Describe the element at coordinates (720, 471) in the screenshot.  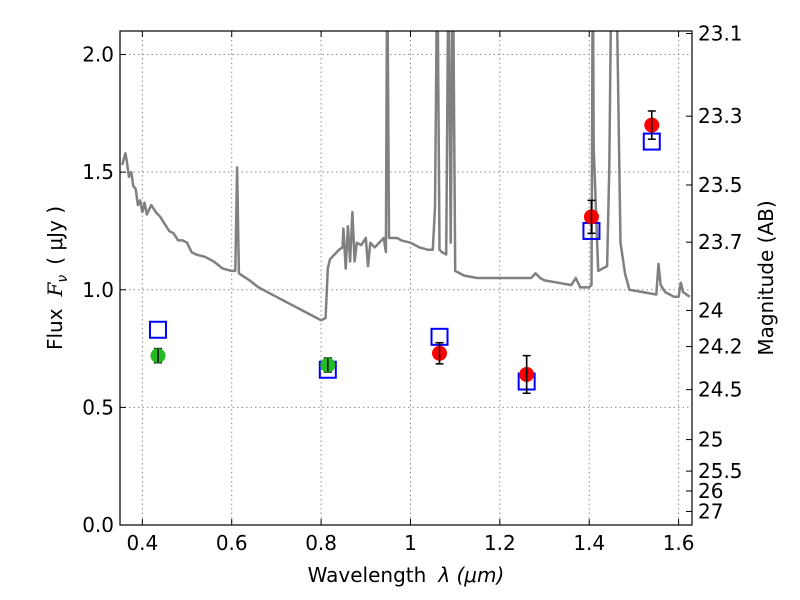
I see `mag-tick-label: 25.5` at that location.